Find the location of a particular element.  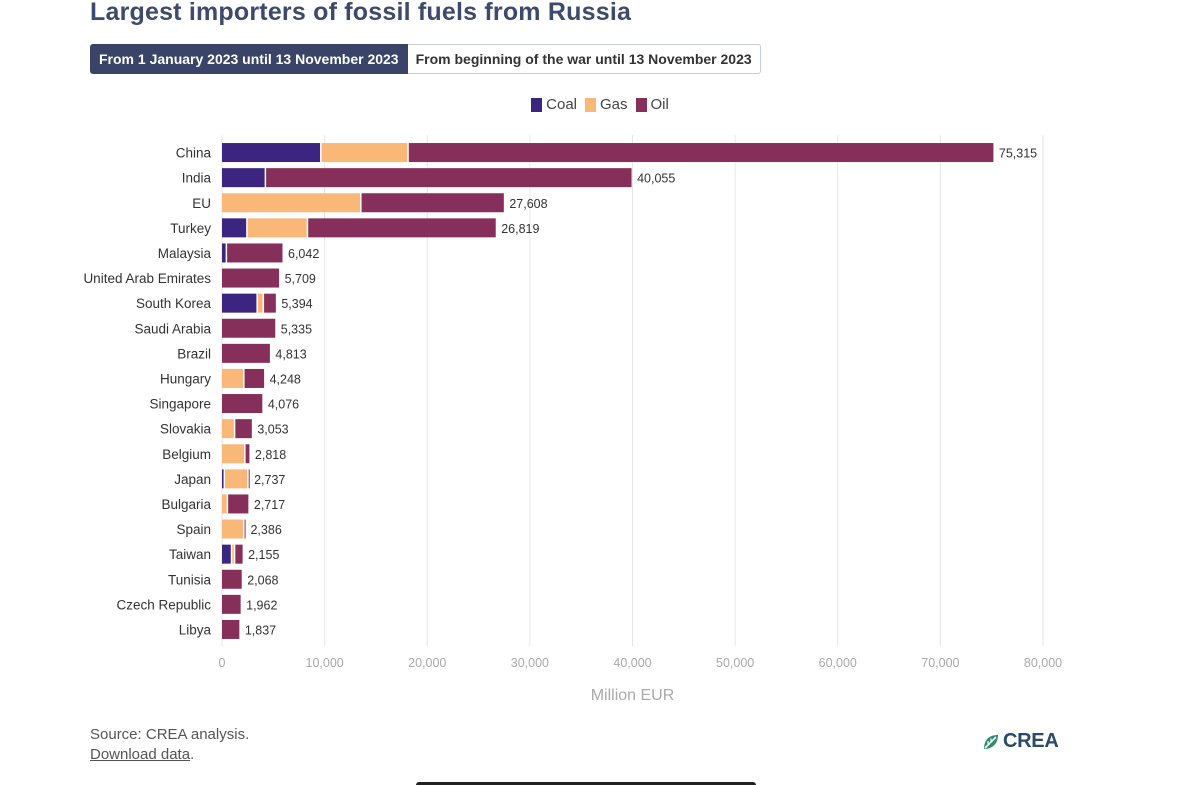

category-label: EU is located at coordinates (201, 203).